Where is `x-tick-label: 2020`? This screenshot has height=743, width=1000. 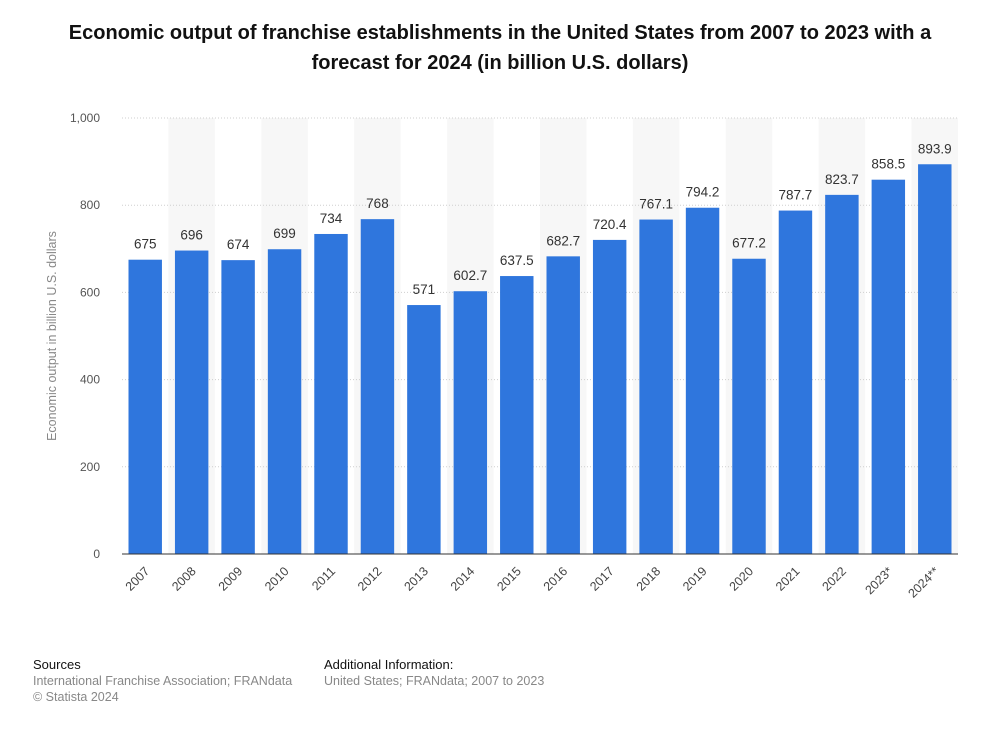 x-tick-label: 2020 is located at coordinates (742, 579).